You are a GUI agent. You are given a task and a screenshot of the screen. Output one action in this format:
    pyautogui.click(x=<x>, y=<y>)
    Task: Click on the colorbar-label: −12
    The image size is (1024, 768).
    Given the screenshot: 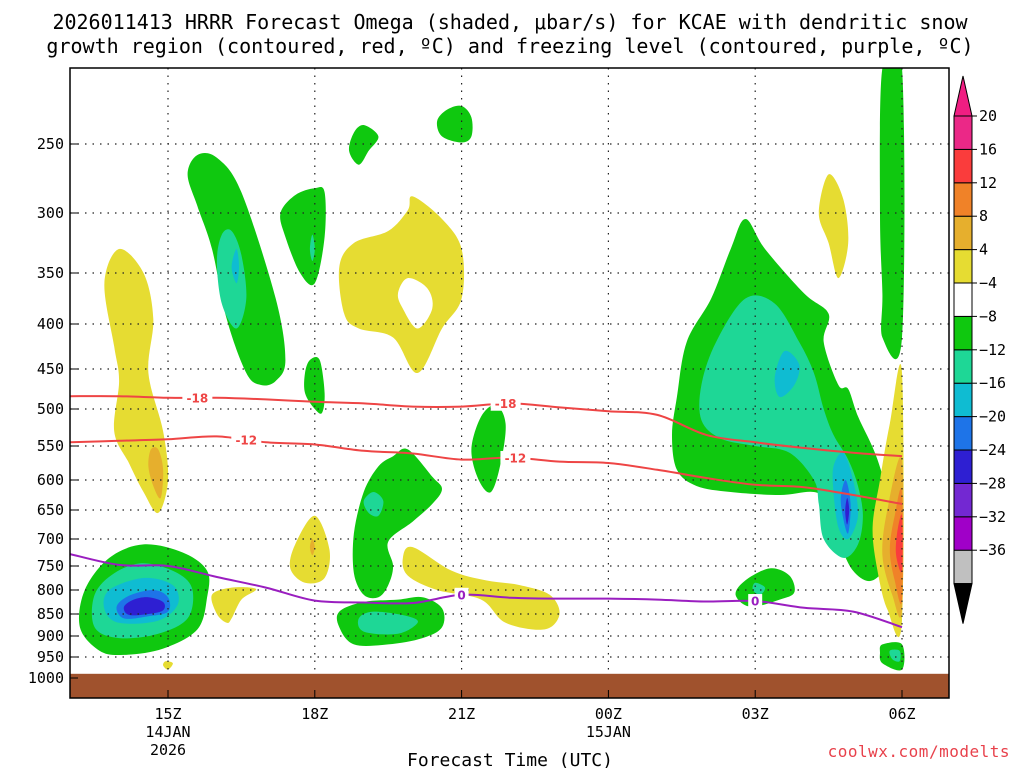 What is the action you would take?
    pyautogui.click(x=992, y=350)
    